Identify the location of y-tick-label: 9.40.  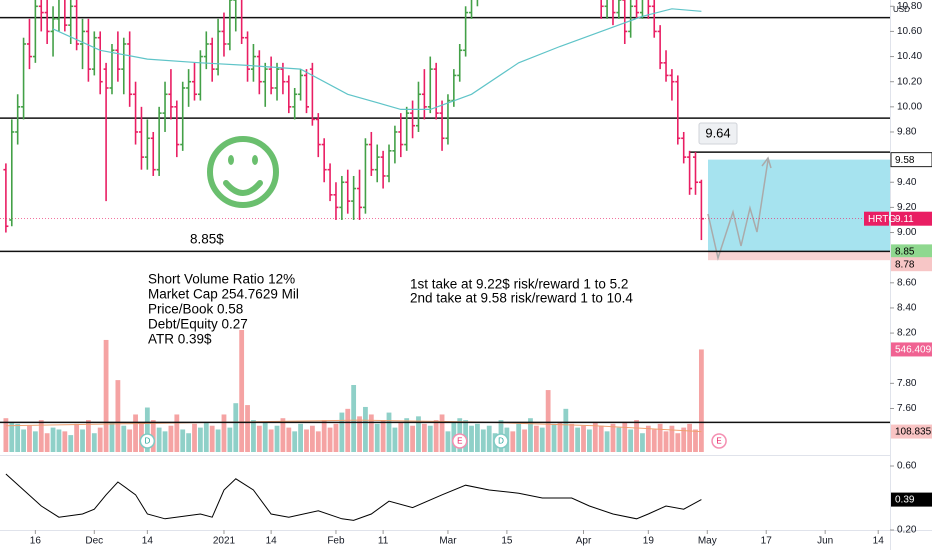
(907, 182).